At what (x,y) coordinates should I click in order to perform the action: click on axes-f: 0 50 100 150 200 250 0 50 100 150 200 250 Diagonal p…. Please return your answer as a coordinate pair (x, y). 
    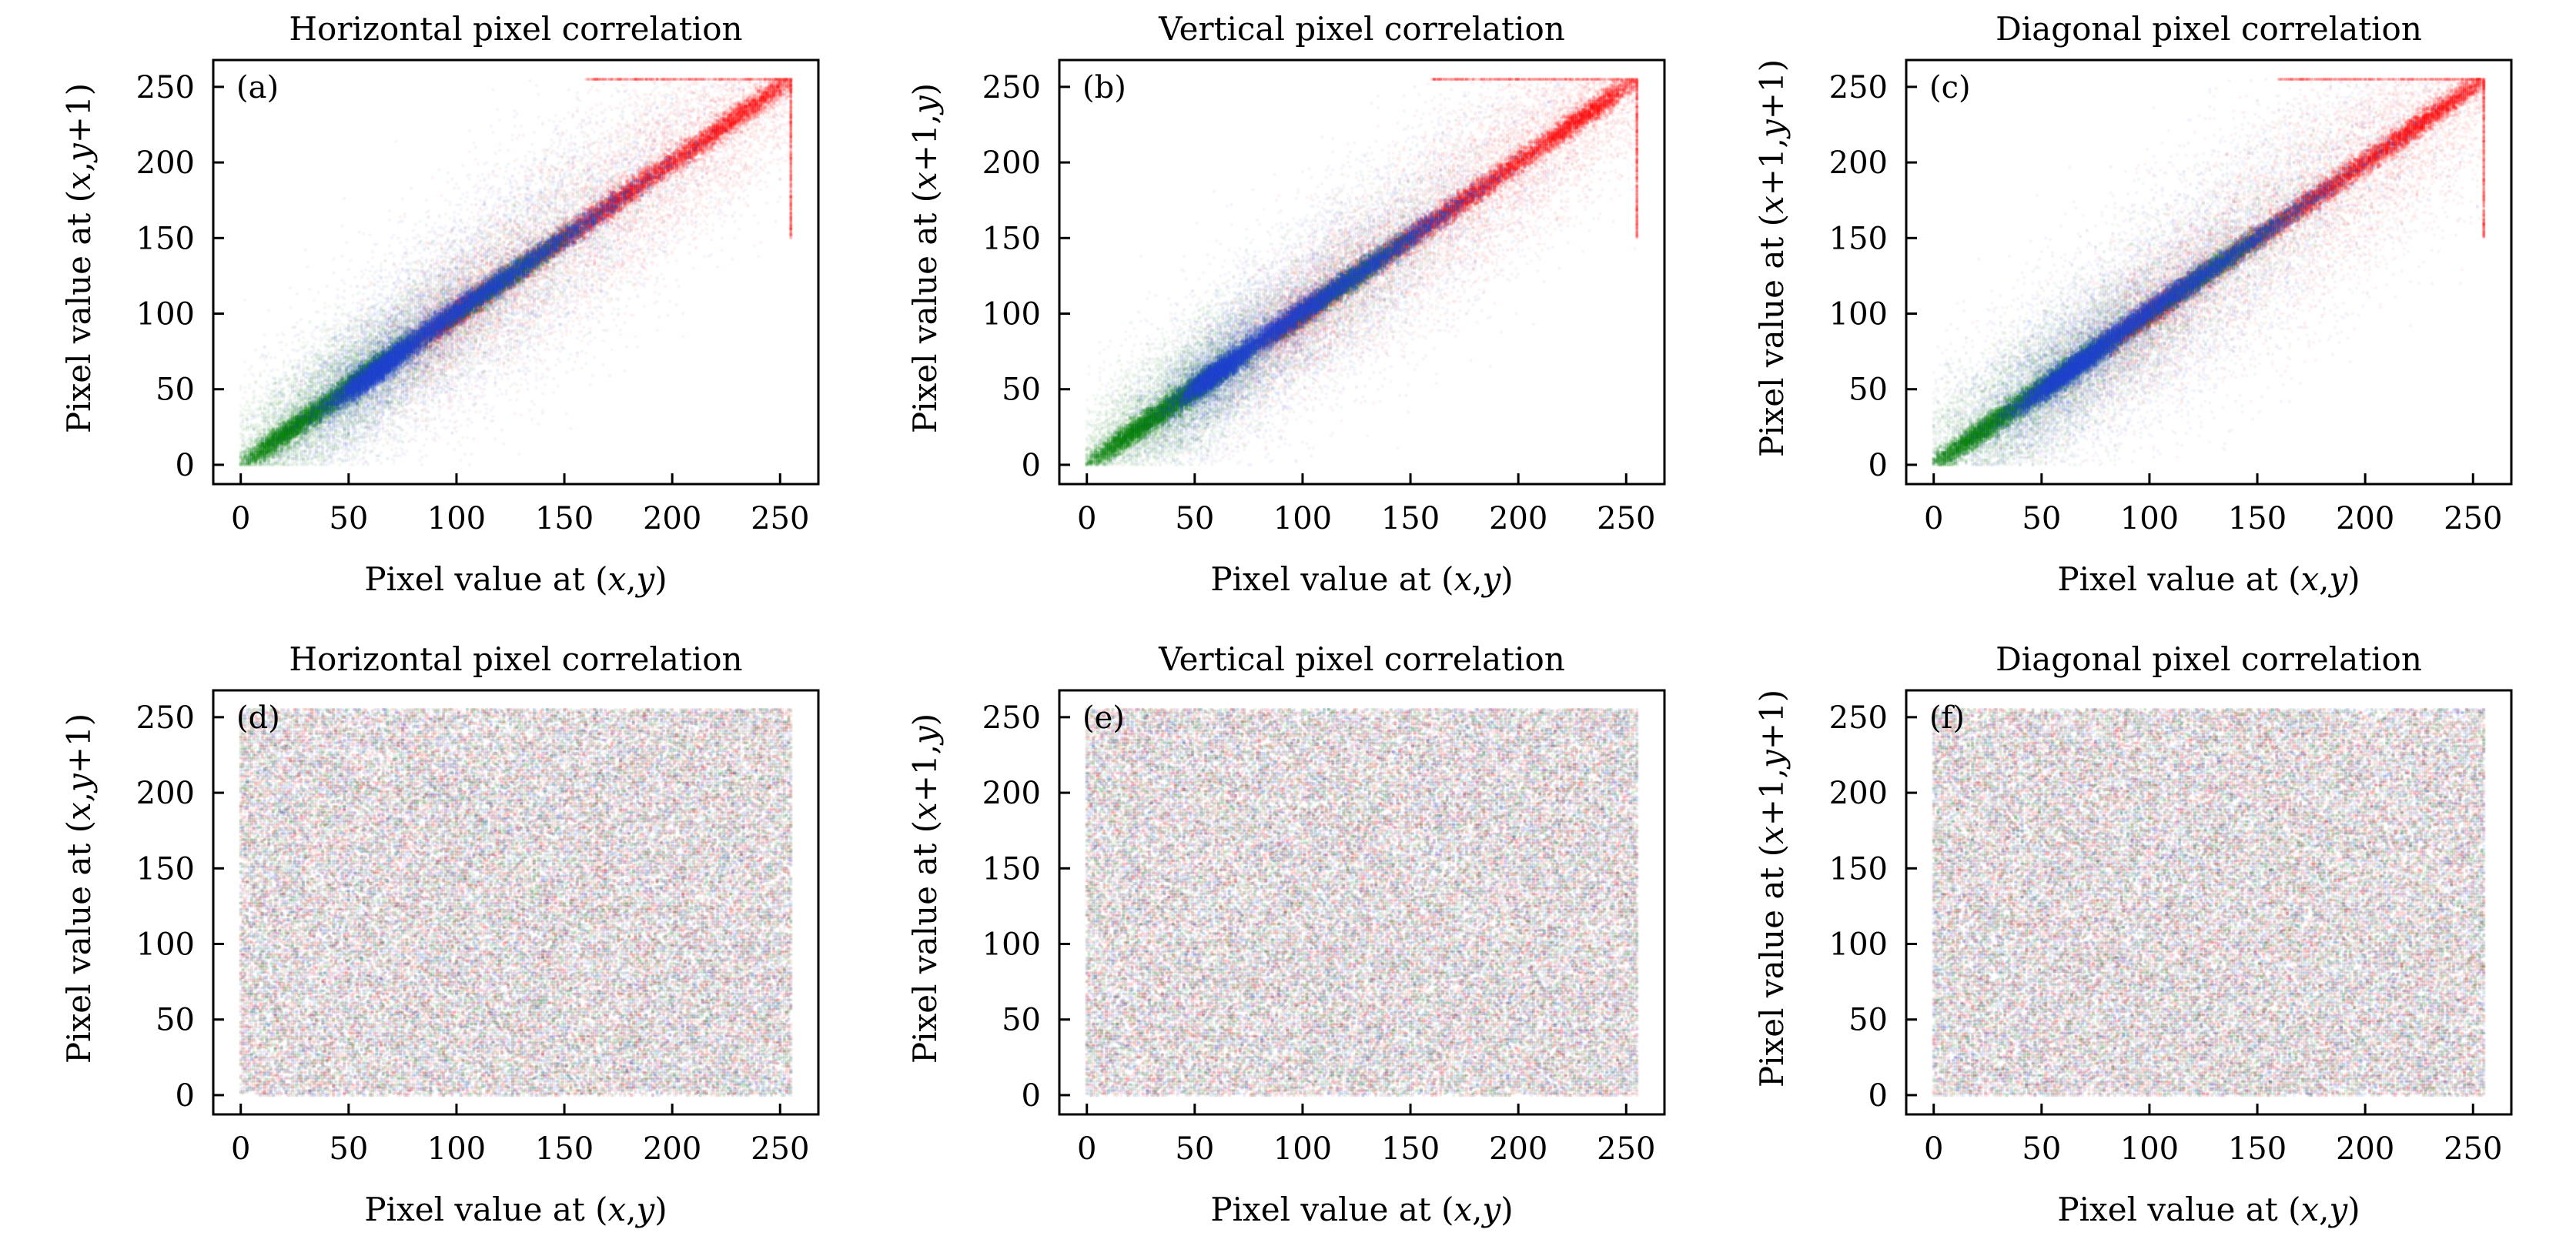
    Looking at the image, I should click on (2133, 934).